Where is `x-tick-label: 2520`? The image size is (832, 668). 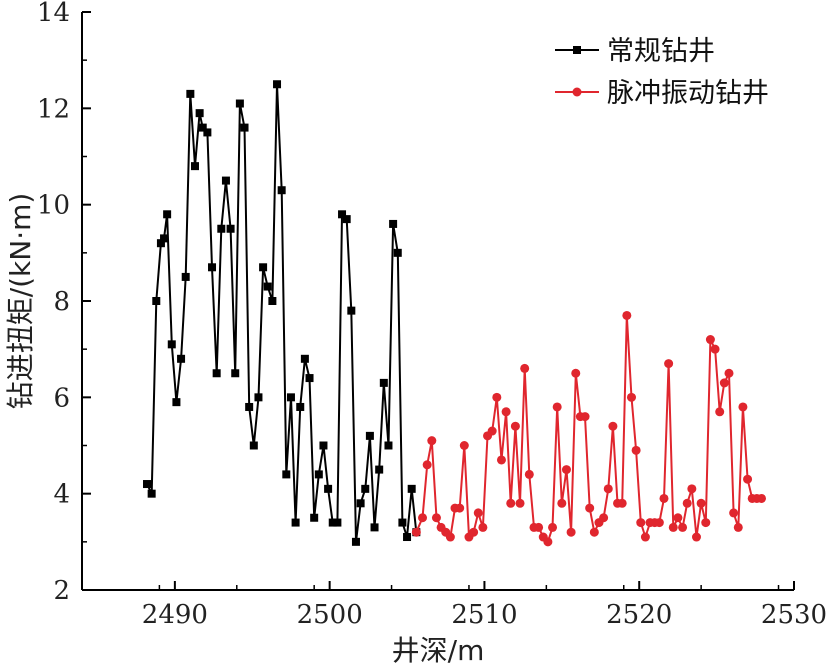
x-tick-label: 2520 is located at coordinates (639, 615).